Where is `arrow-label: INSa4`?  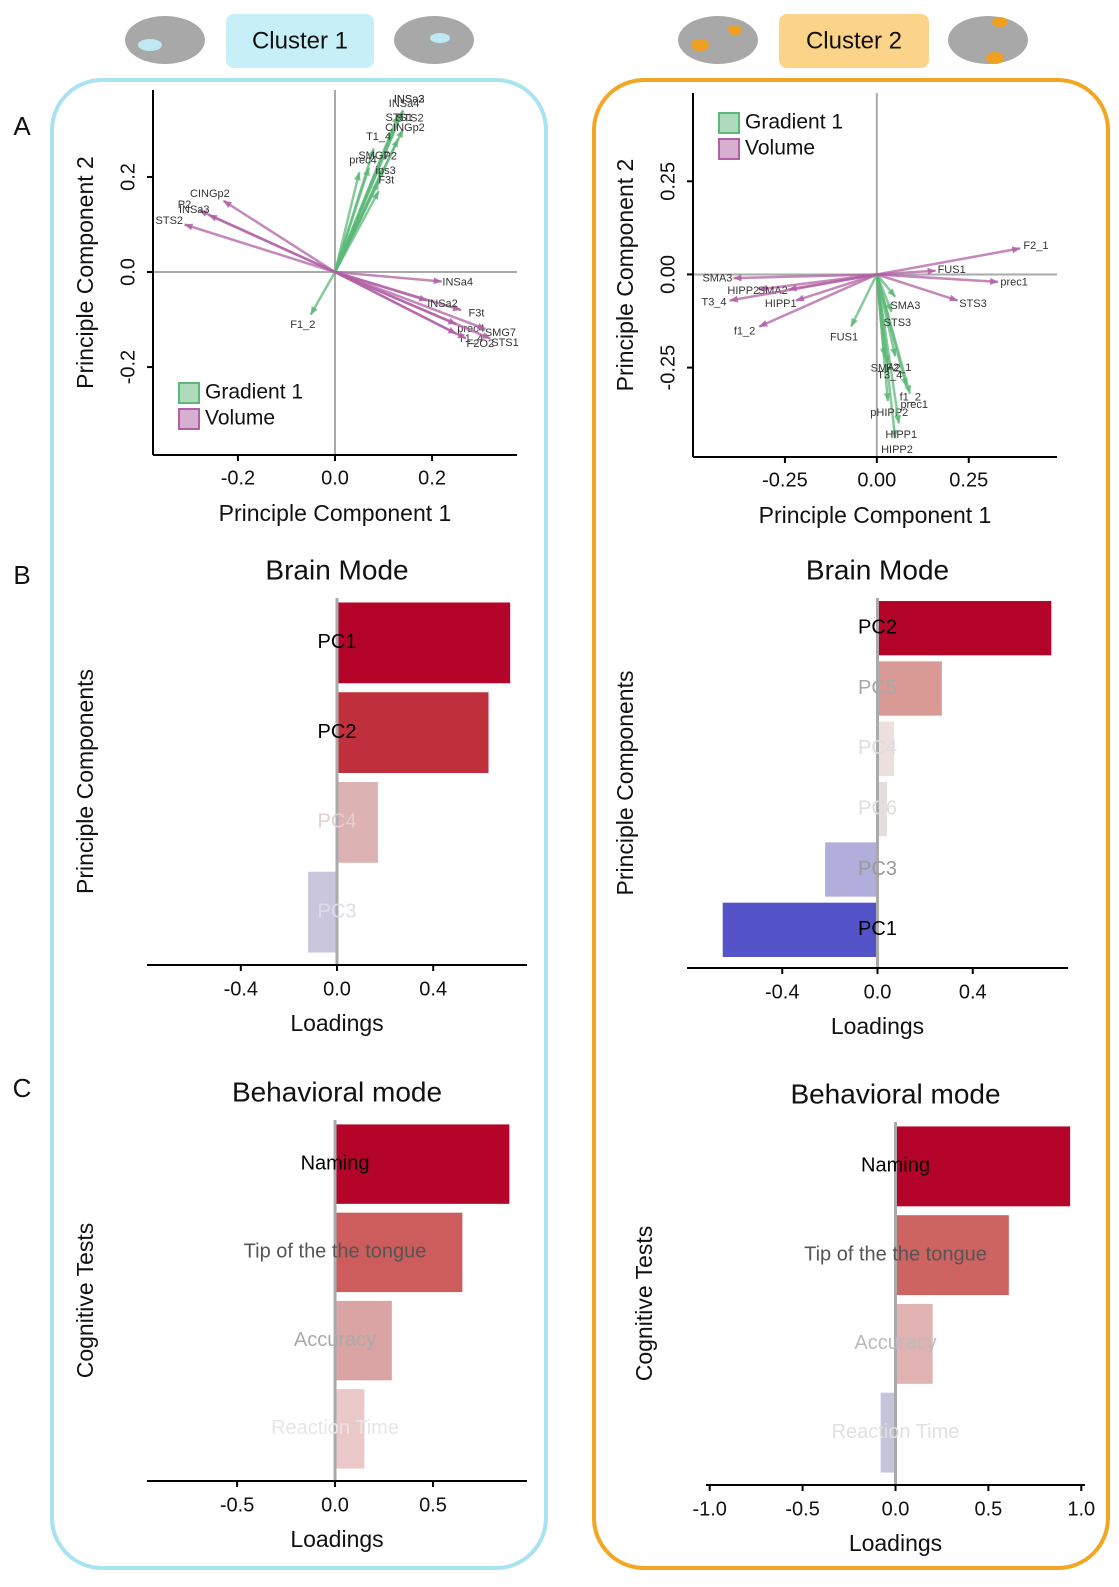 arrow-label: INSa4 is located at coordinates (404, 104).